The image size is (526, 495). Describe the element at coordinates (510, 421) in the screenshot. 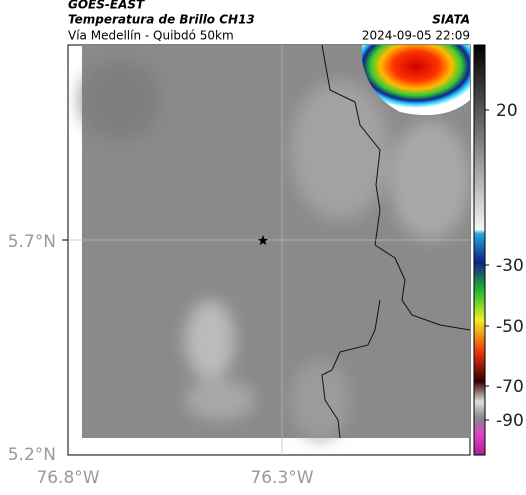

I see `colorbar-label: -90` at that location.